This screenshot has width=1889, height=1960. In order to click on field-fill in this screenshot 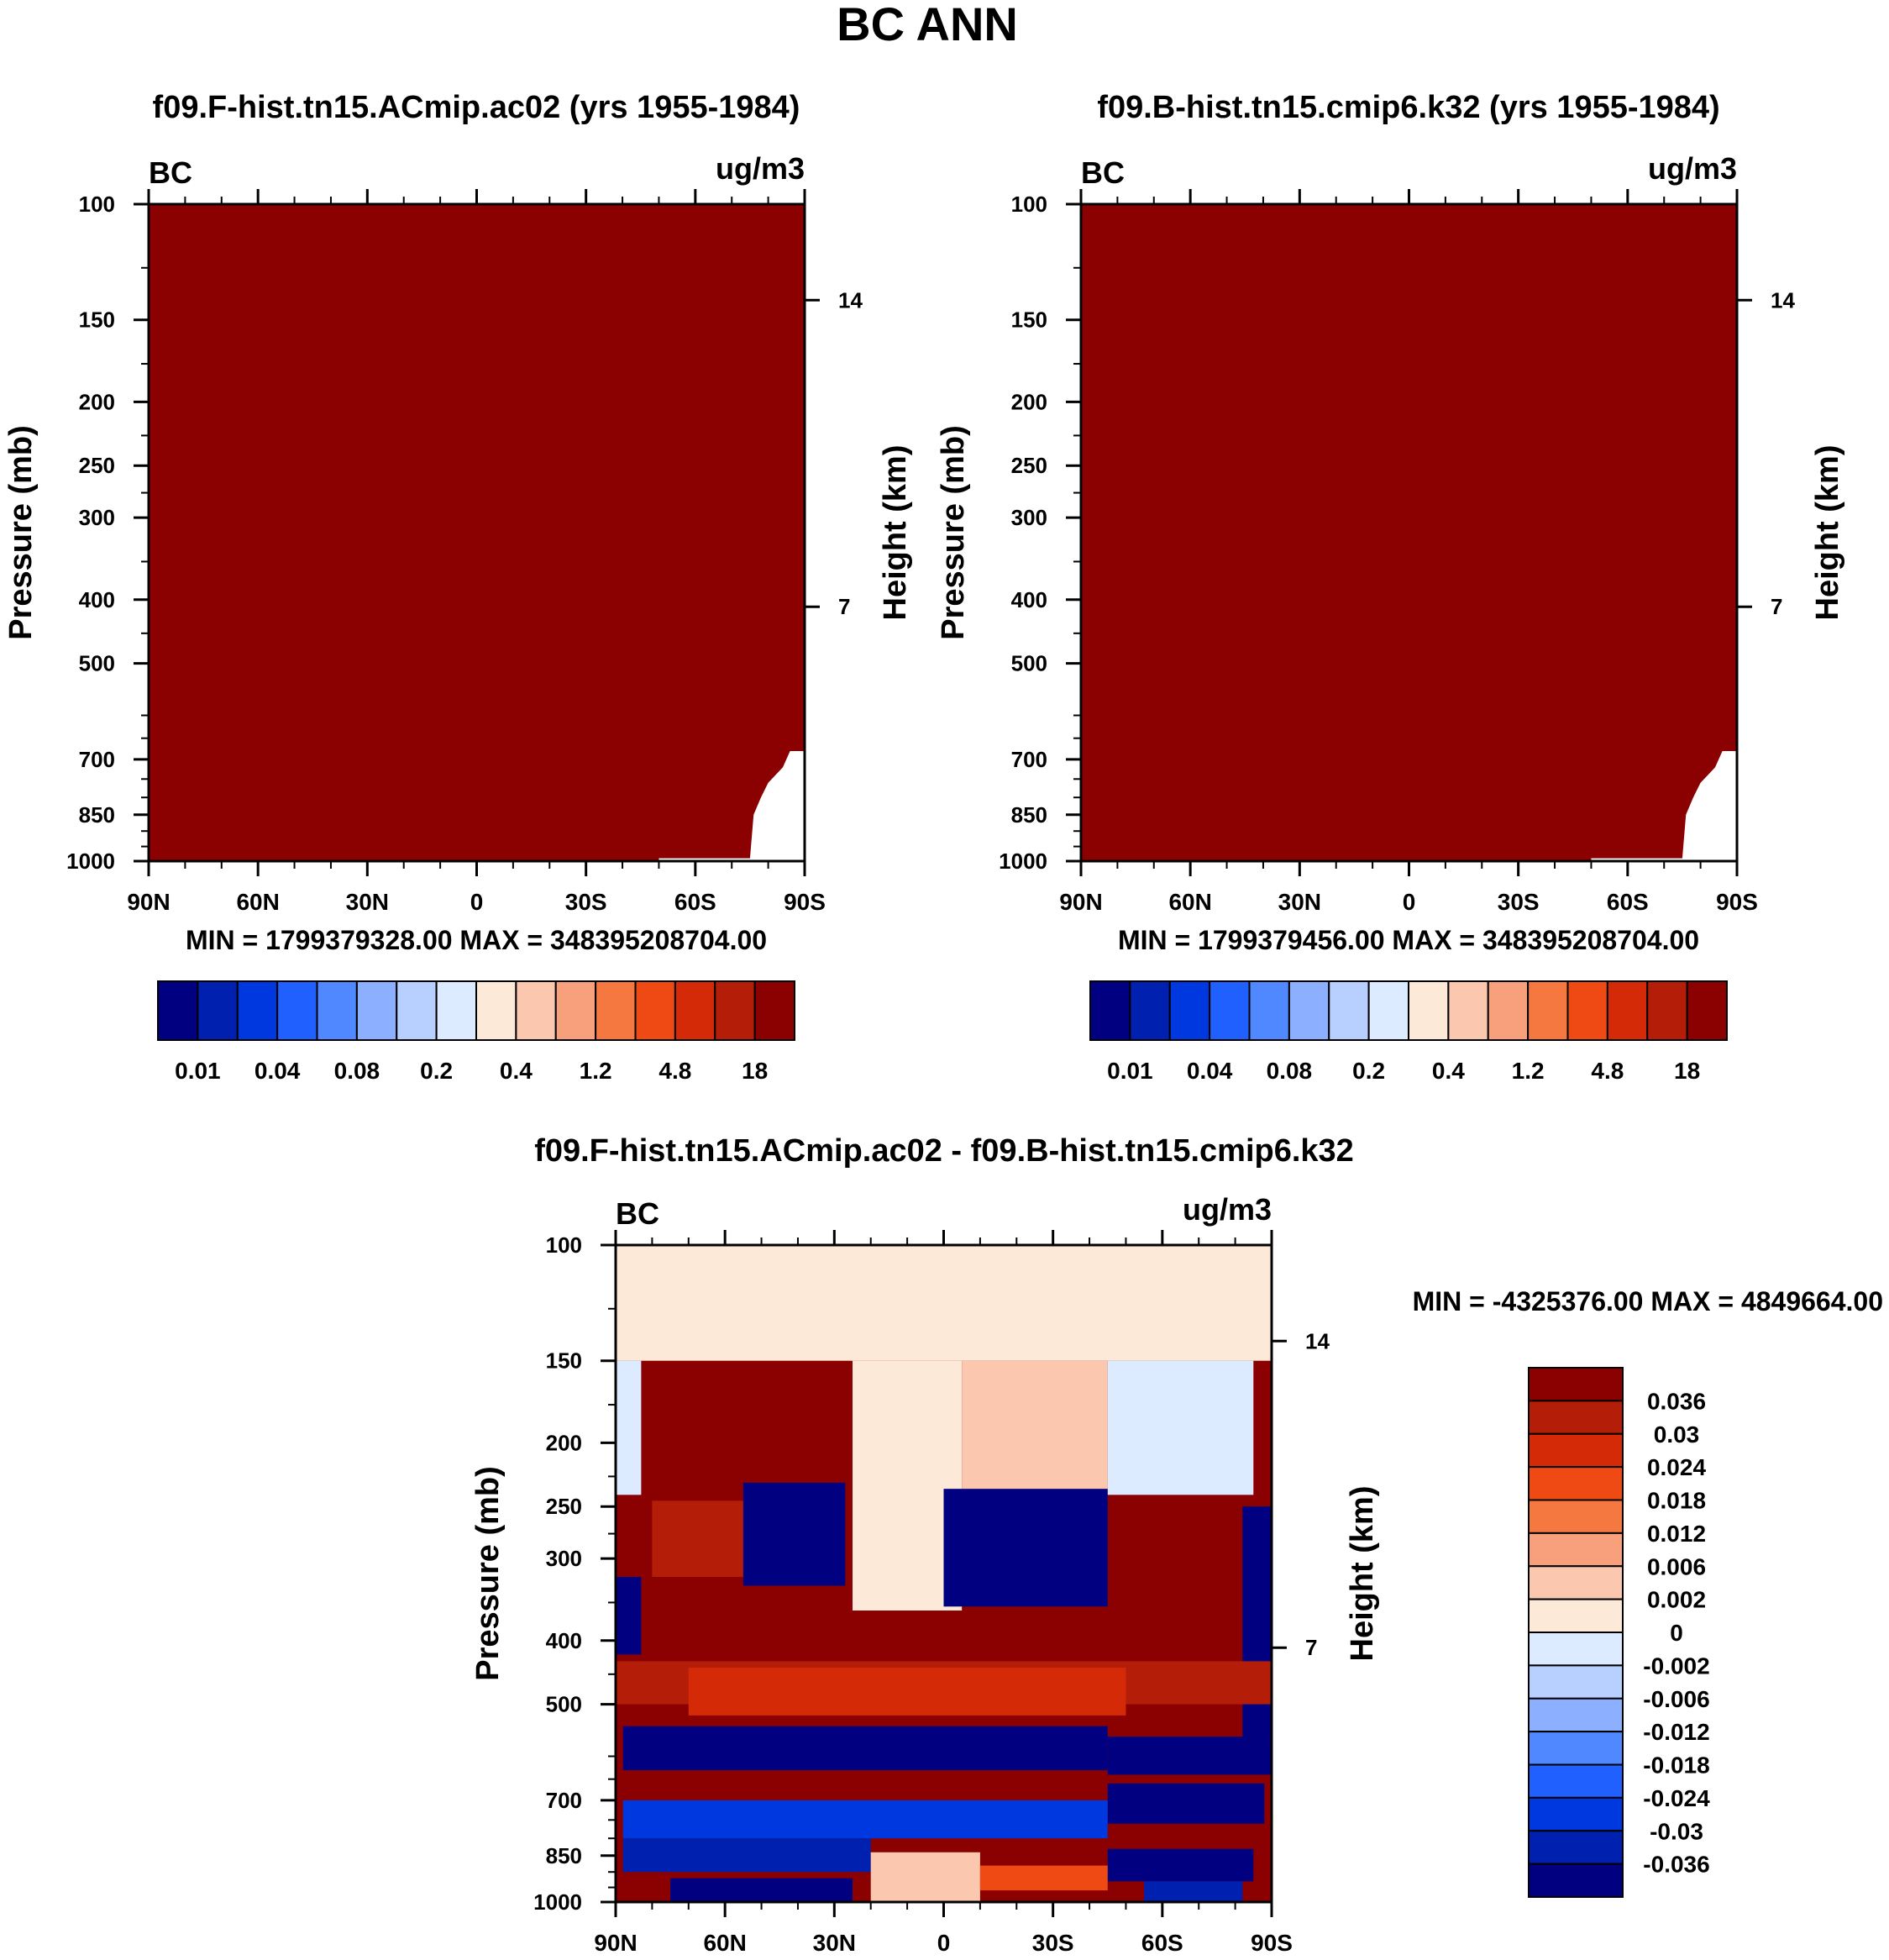, I will do `click(477, 532)`.